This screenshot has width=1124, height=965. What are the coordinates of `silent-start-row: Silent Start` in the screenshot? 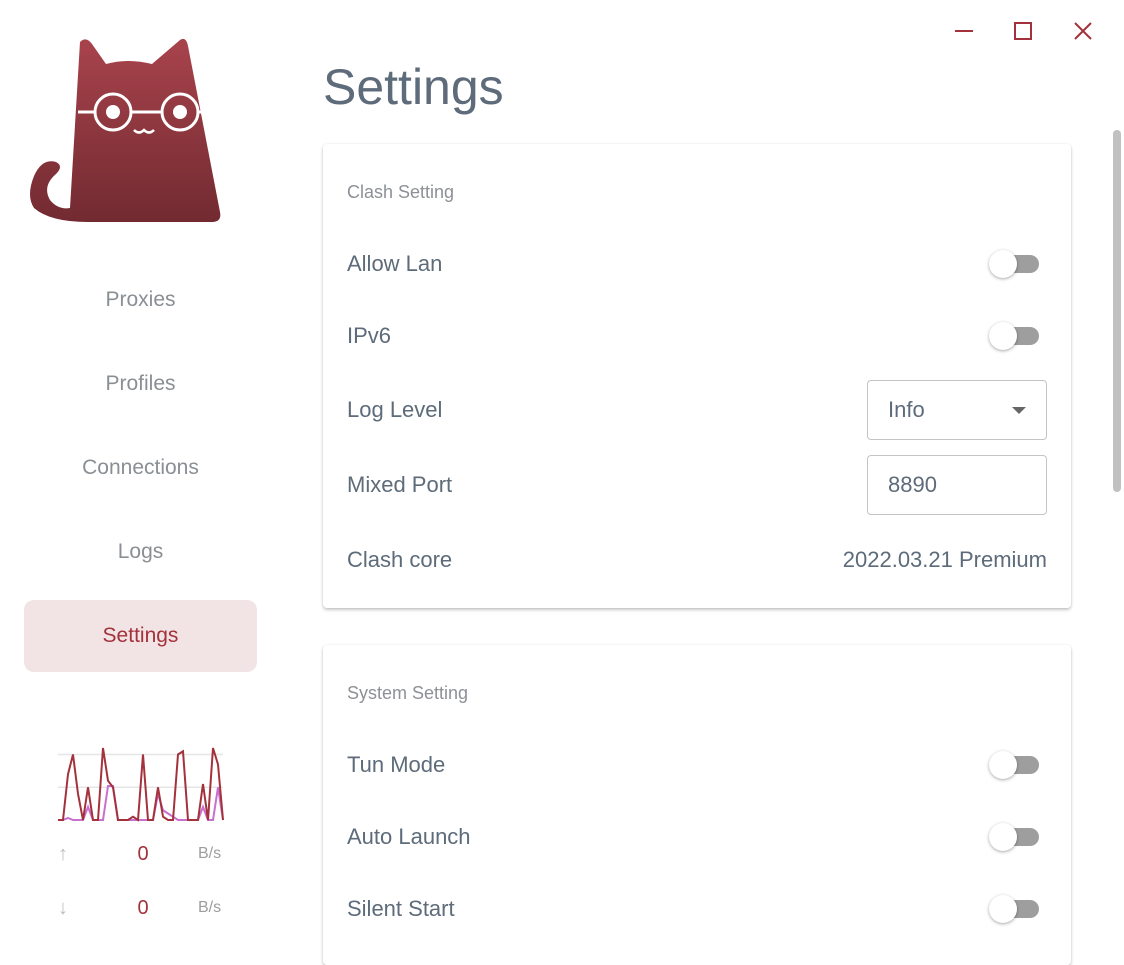 It's located at (697, 909).